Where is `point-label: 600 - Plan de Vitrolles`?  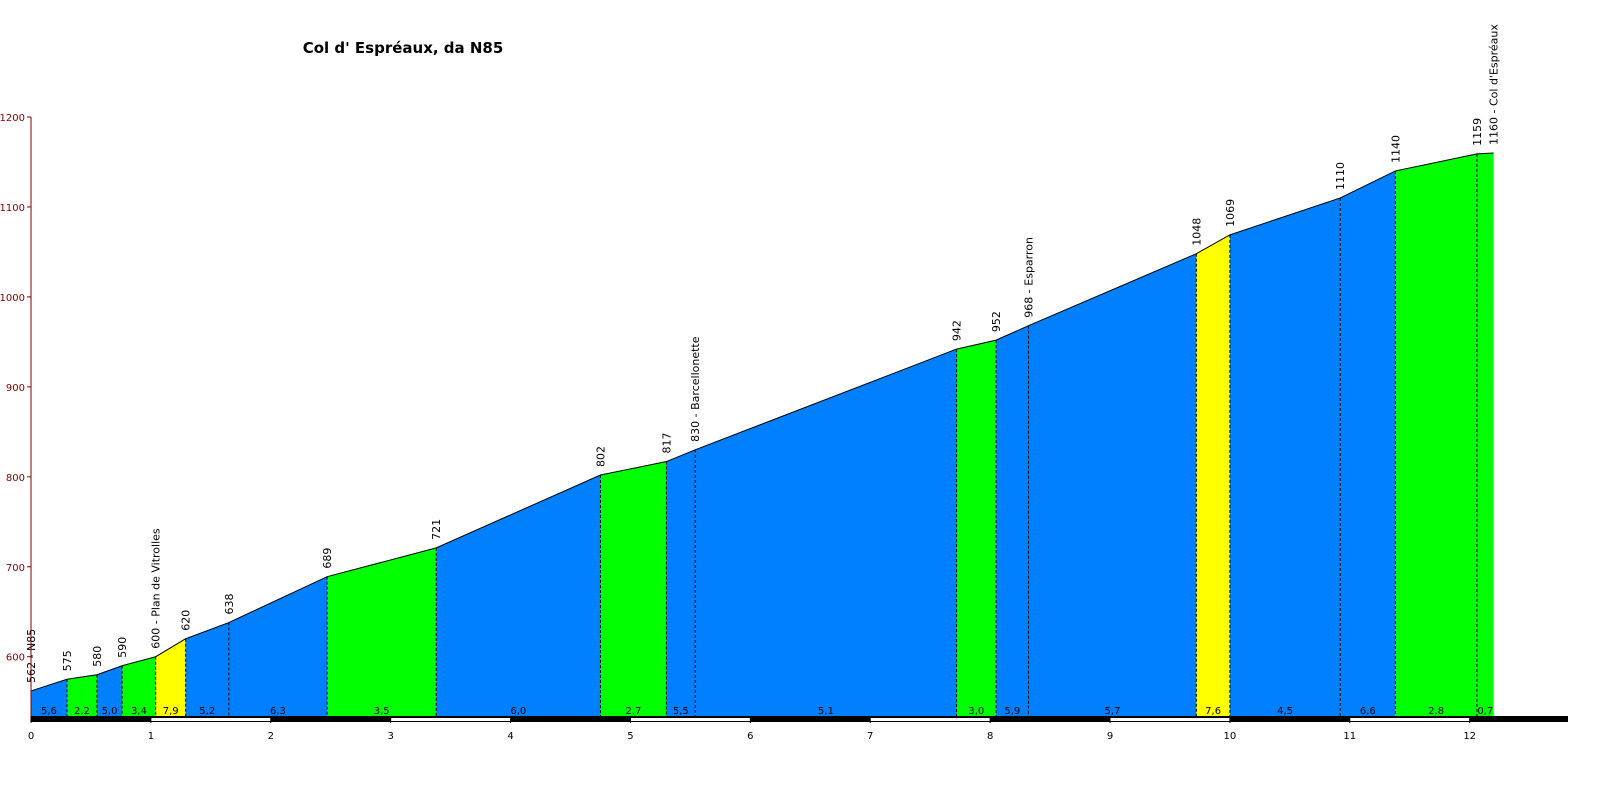 point-label: 600 - Plan de Vitrolles is located at coordinates (156, 588).